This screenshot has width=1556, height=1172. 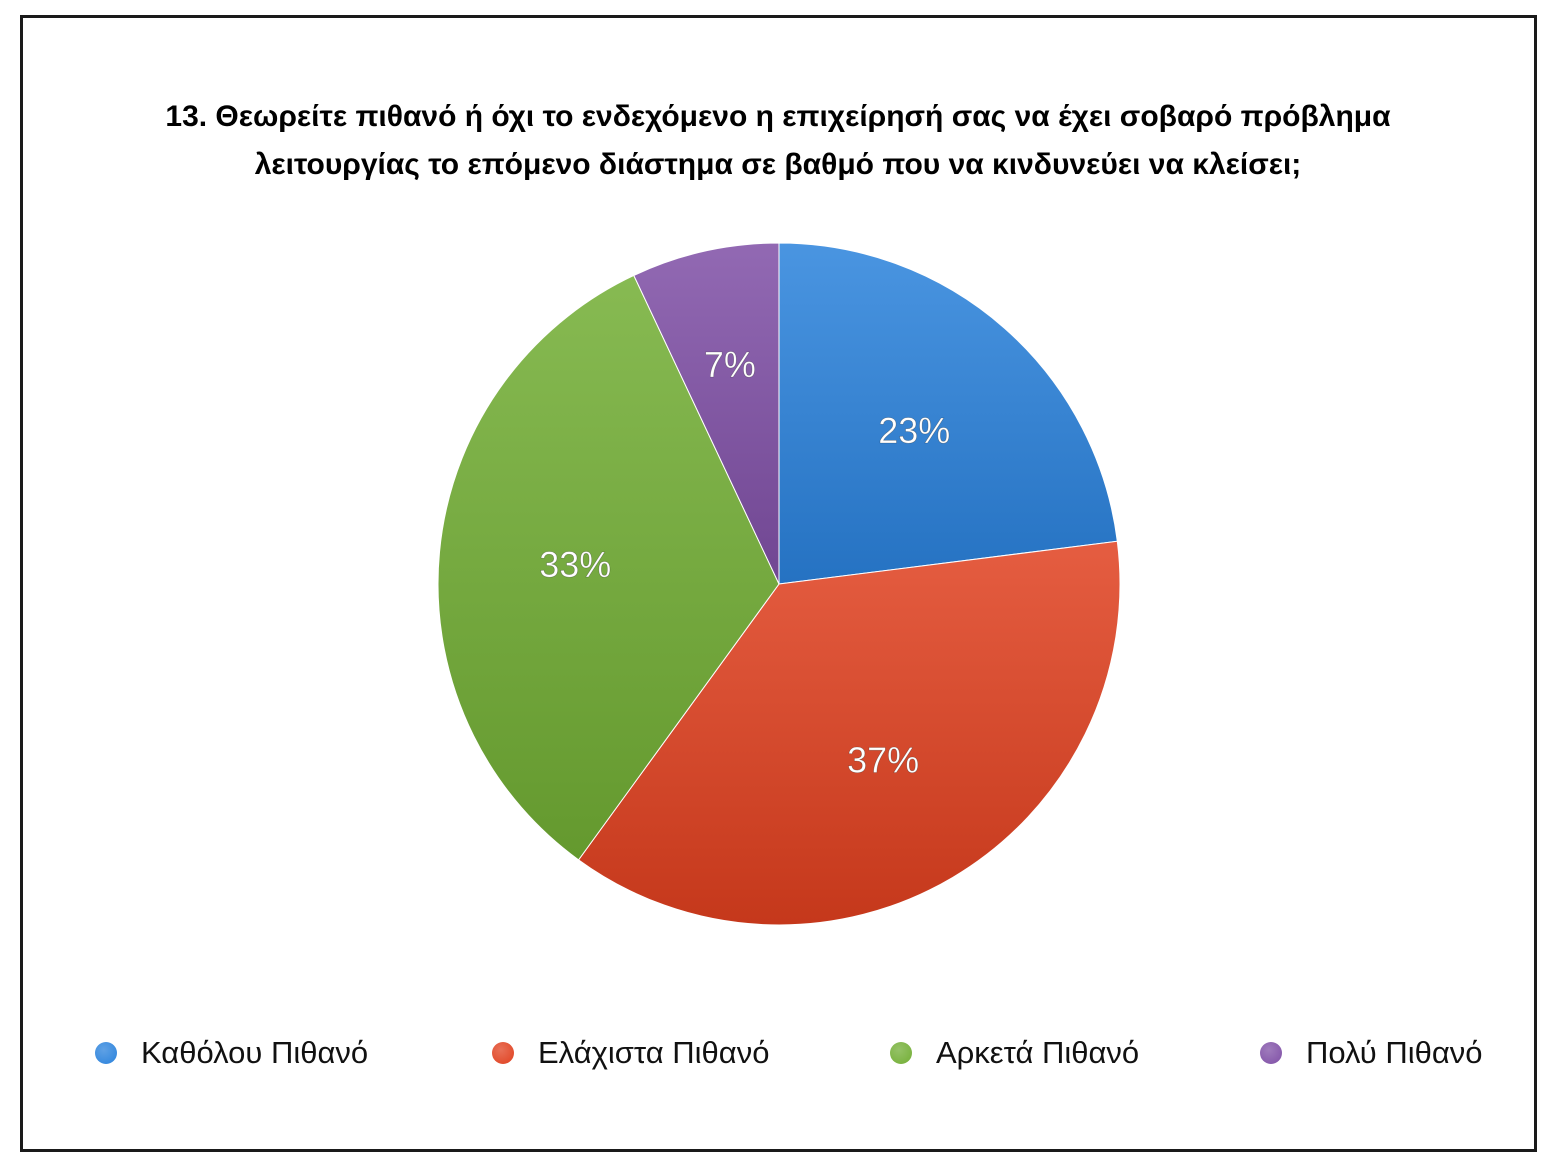 What do you see at coordinates (1038, 1052) in the screenshot?
I see `legend-label-3: Αρκετά Πιθανό` at bounding box center [1038, 1052].